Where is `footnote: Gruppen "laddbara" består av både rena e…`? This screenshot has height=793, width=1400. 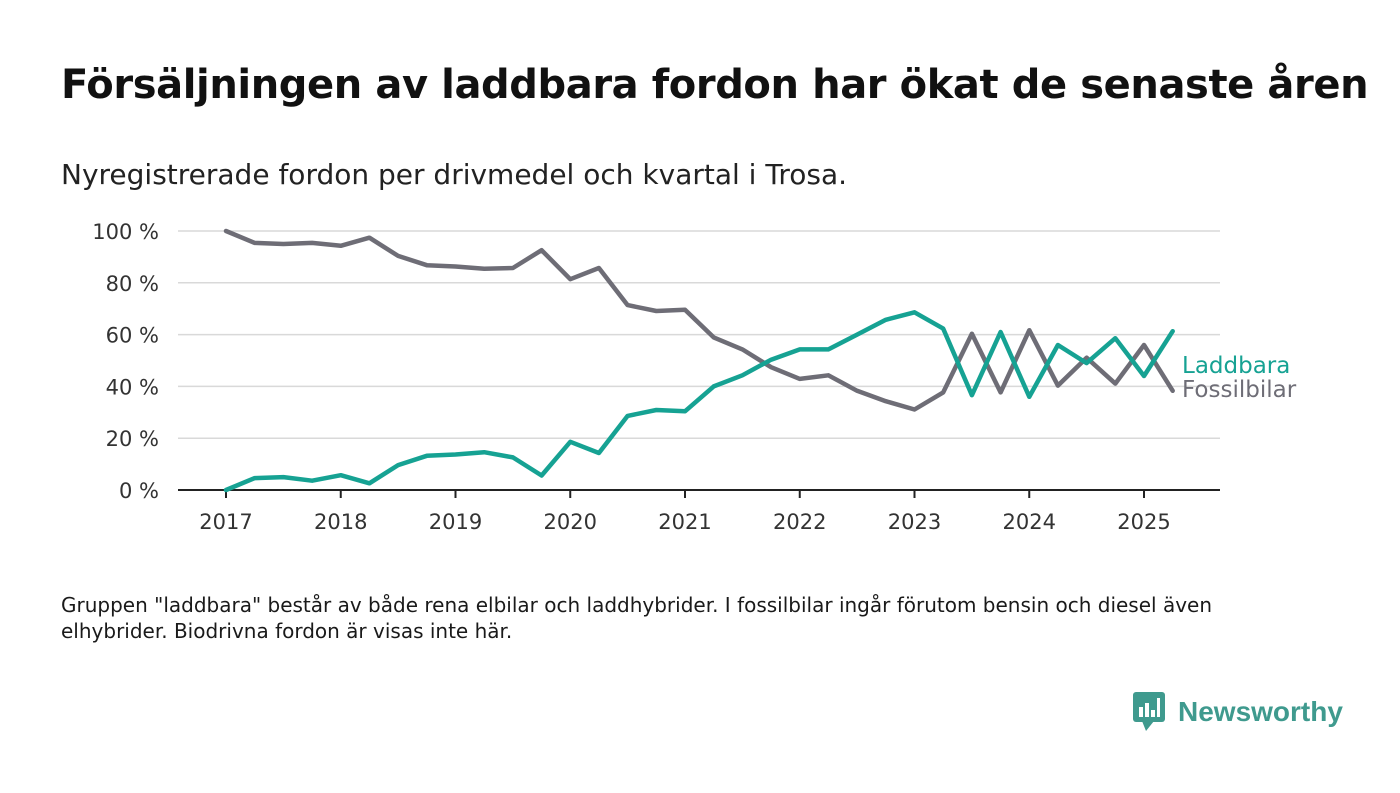
footnote: Gruppen "laddbara" består av både rena e… is located at coordinates (637, 618).